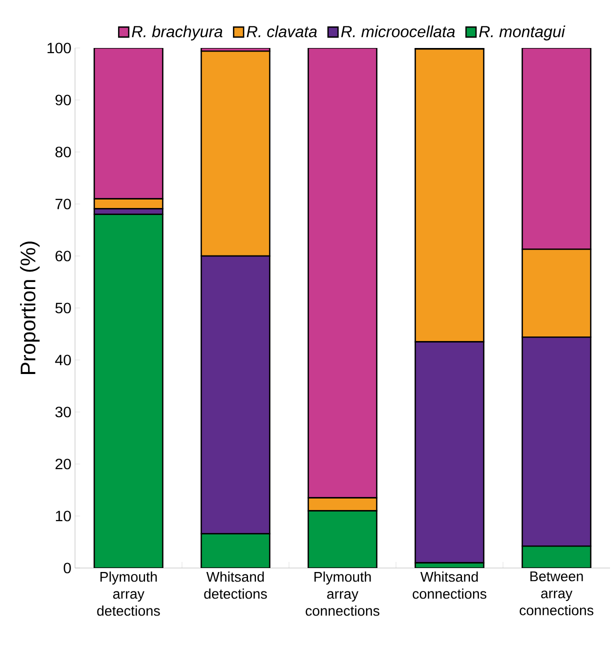  Describe the element at coordinates (343, 594) in the screenshot. I see `x-tick-label: Plymouth array connections` at that location.